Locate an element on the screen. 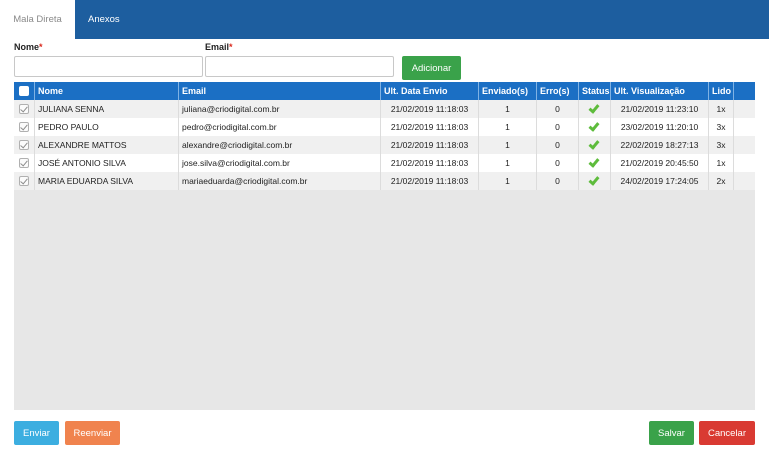  cell-email: alexandre@criodigital.com.br is located at coordinates (280, 145).